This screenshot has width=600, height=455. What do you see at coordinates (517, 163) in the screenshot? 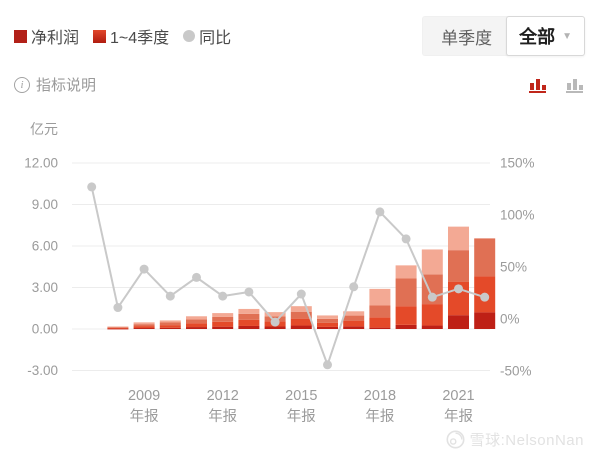
I see `right-axis-tick: 150%` at bounding box center [517, 163].